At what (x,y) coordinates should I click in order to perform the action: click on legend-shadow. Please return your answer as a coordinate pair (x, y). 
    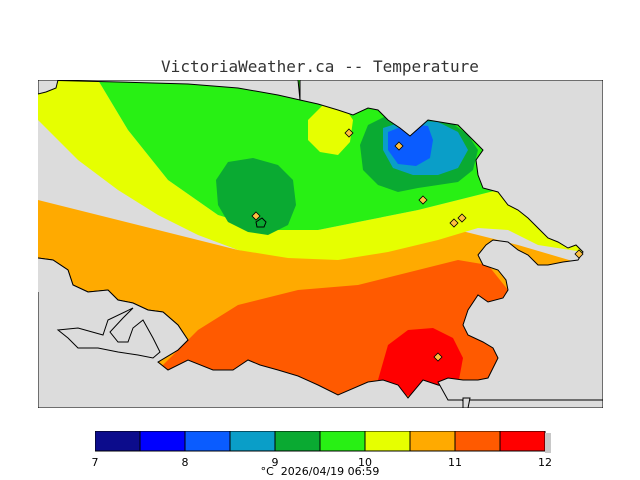
    Looking at the image, I should click on (548, 443).